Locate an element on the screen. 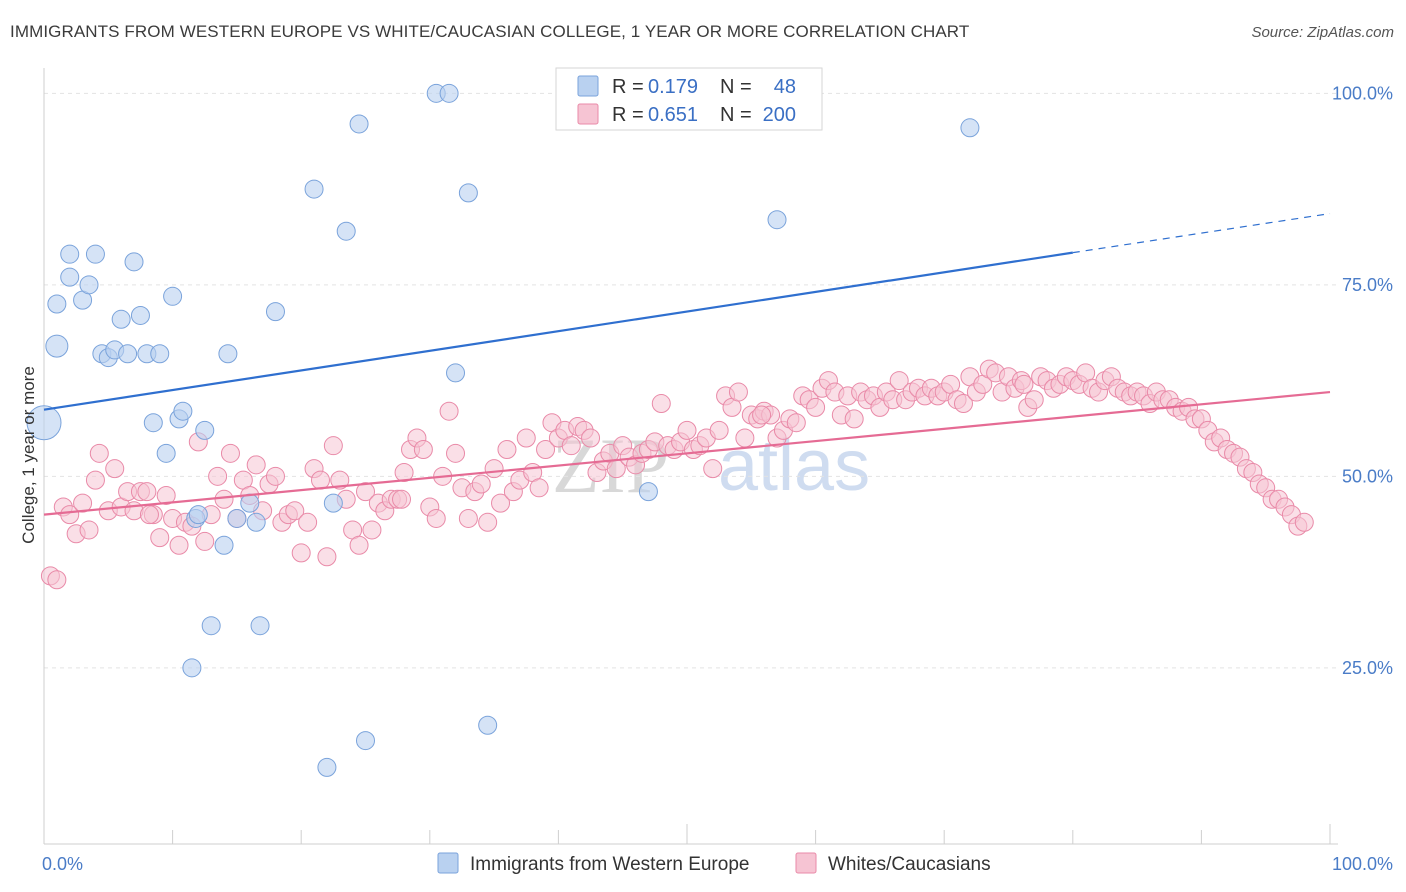  trendline-immigrants-western-europe is located at coordinates (558, 331).